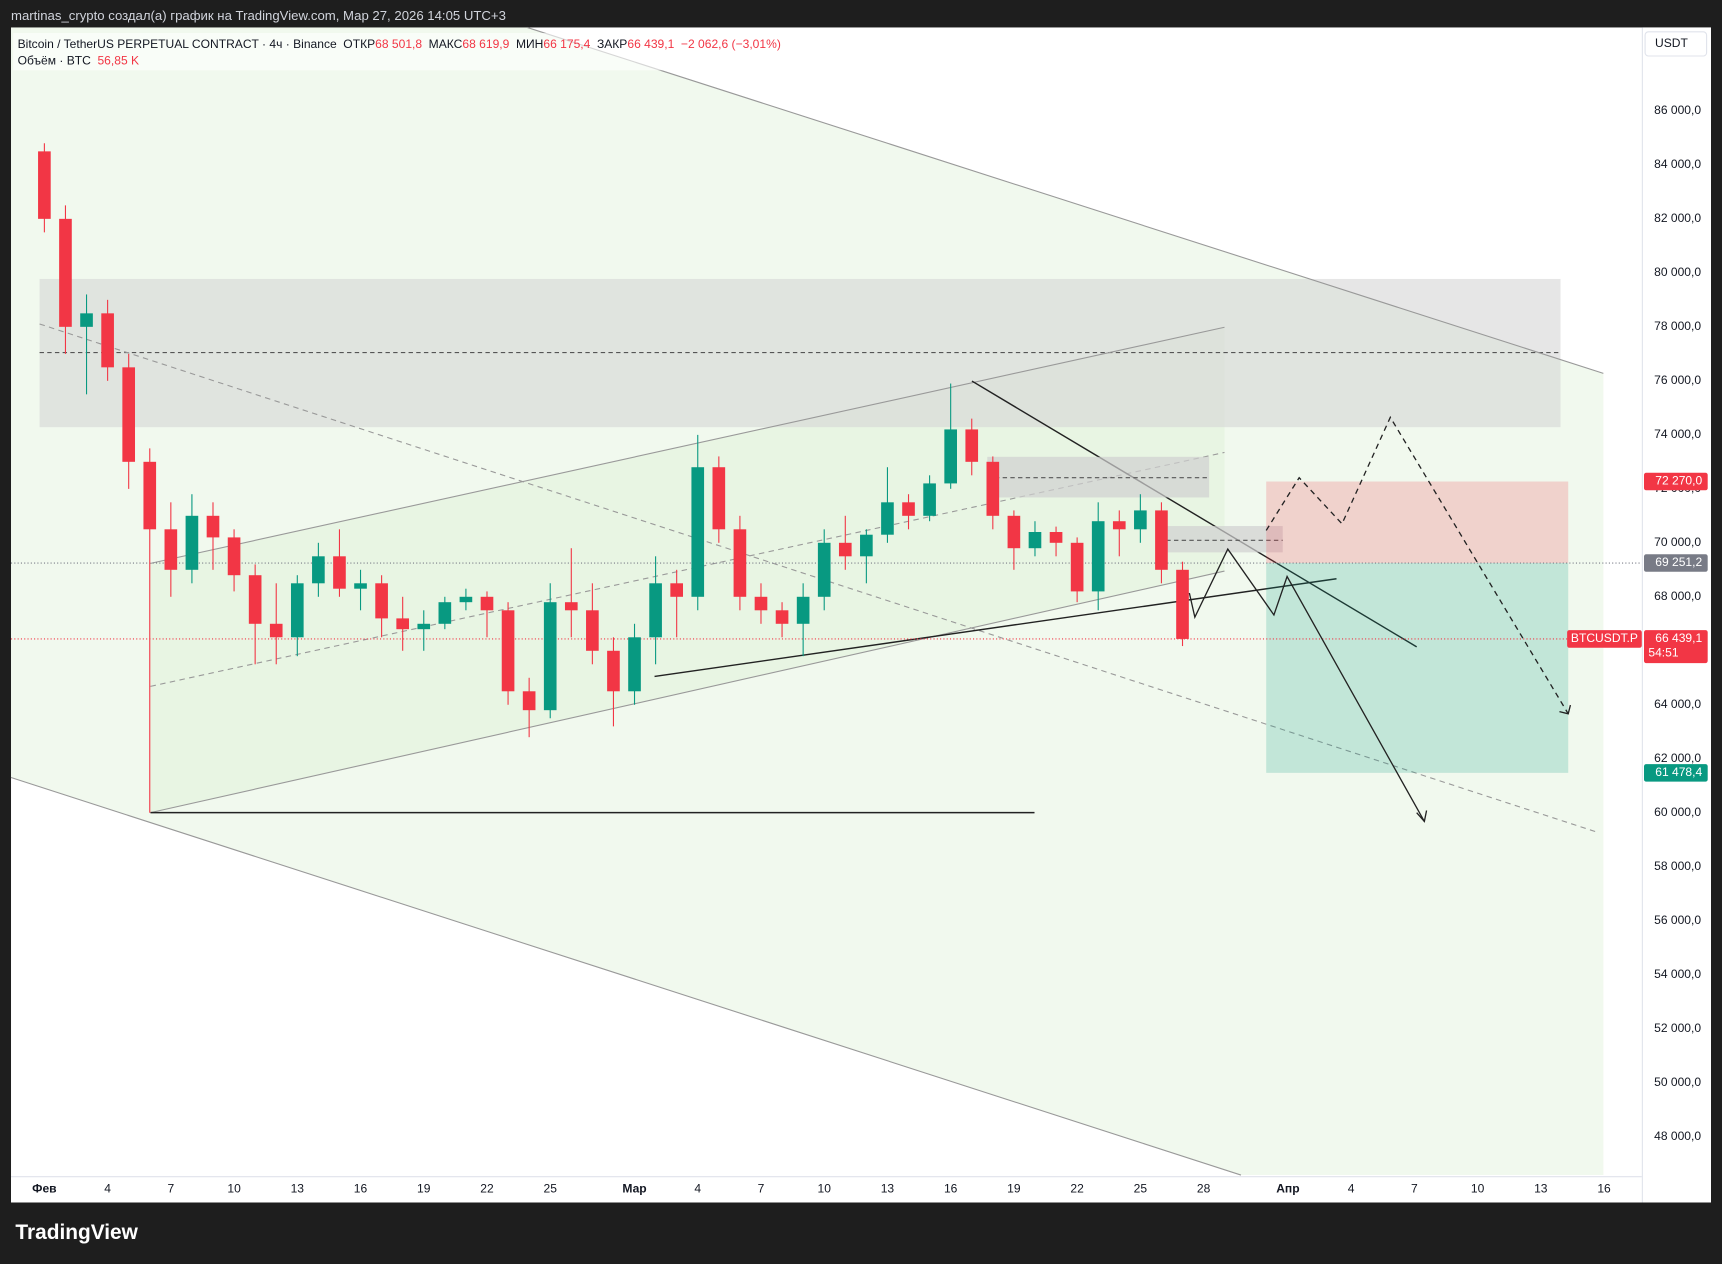  I want to click on stop-zone, so click(1417, 522).